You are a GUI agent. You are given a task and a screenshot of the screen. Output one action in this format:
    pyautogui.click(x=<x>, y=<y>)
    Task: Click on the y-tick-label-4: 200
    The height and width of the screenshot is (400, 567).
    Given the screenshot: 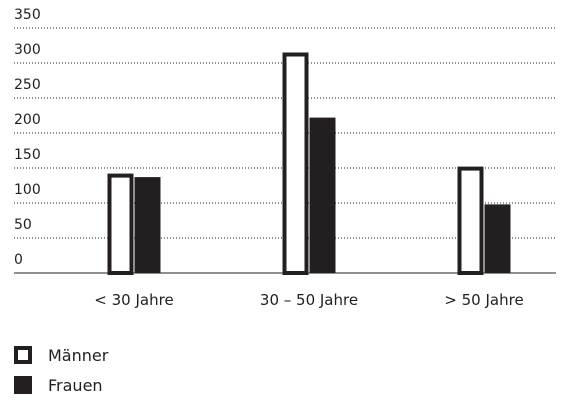 What is the action you would take?
    pyautogui.click(x=27, y=120)
    